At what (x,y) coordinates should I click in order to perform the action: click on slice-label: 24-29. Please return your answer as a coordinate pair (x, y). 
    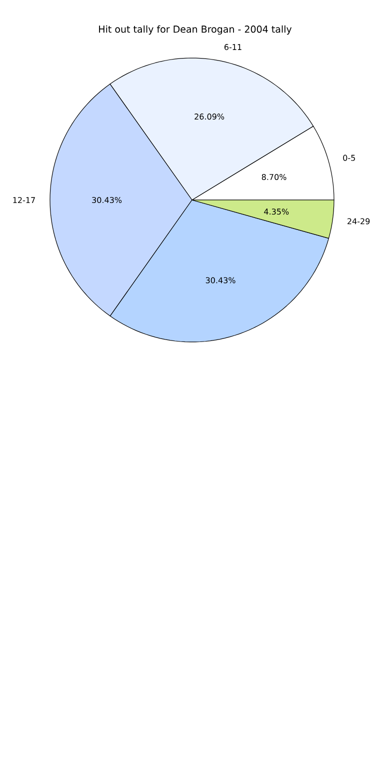
    Looking at the image, I should click on (359, 221).